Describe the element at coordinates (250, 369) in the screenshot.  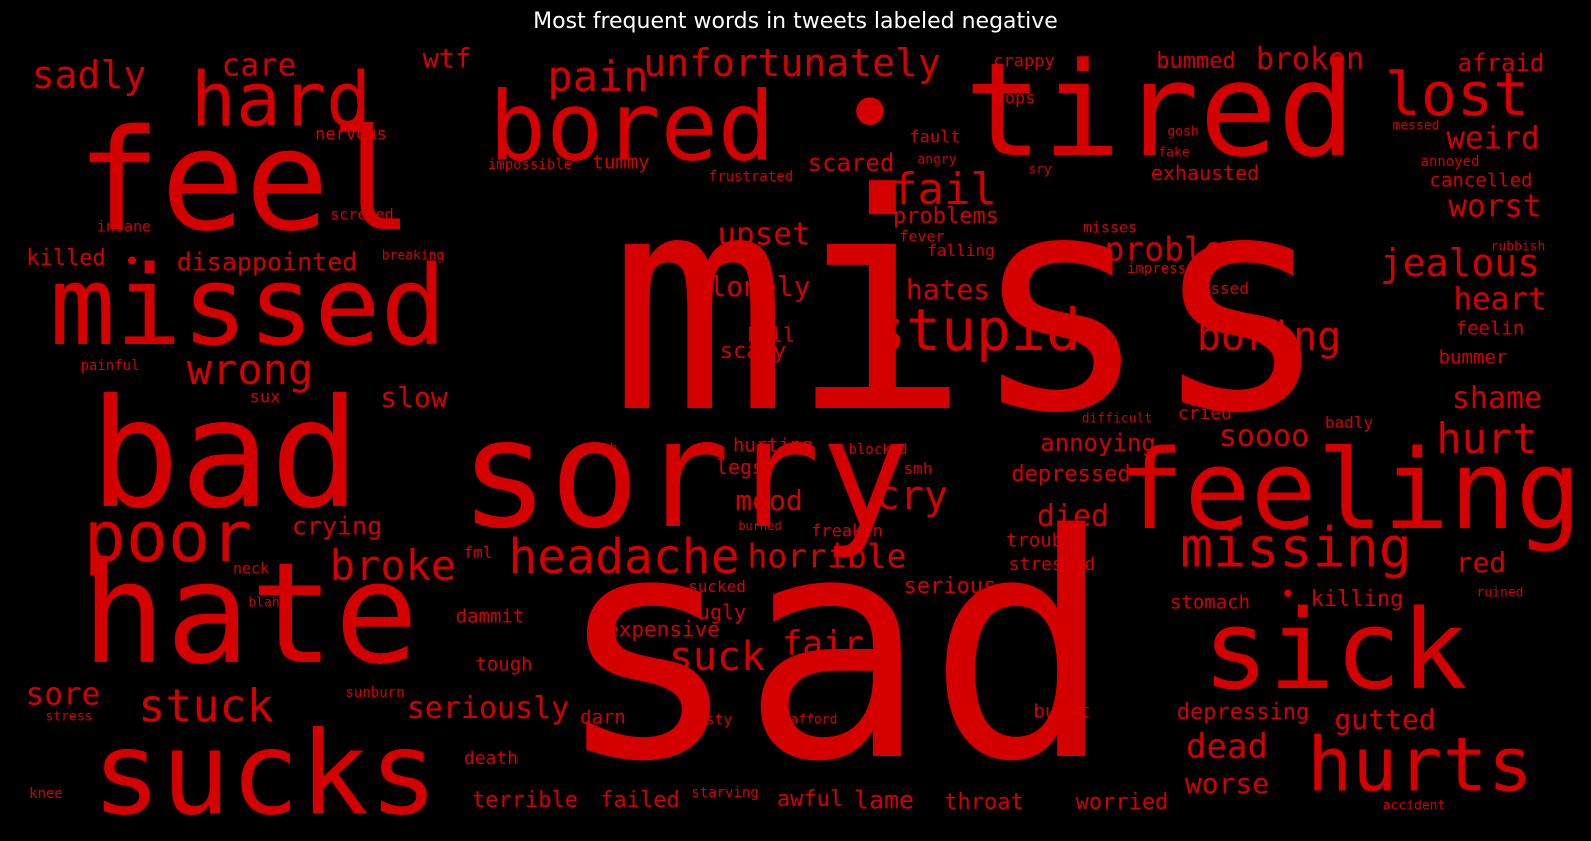
I see `word-wrong: wrong` at that location.